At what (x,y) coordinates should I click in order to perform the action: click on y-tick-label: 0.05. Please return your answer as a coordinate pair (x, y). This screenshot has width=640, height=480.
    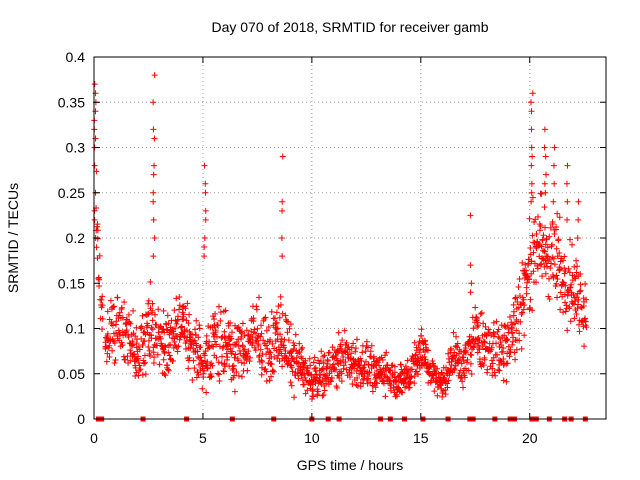
    Looking at the image, I should click on (71, 374).